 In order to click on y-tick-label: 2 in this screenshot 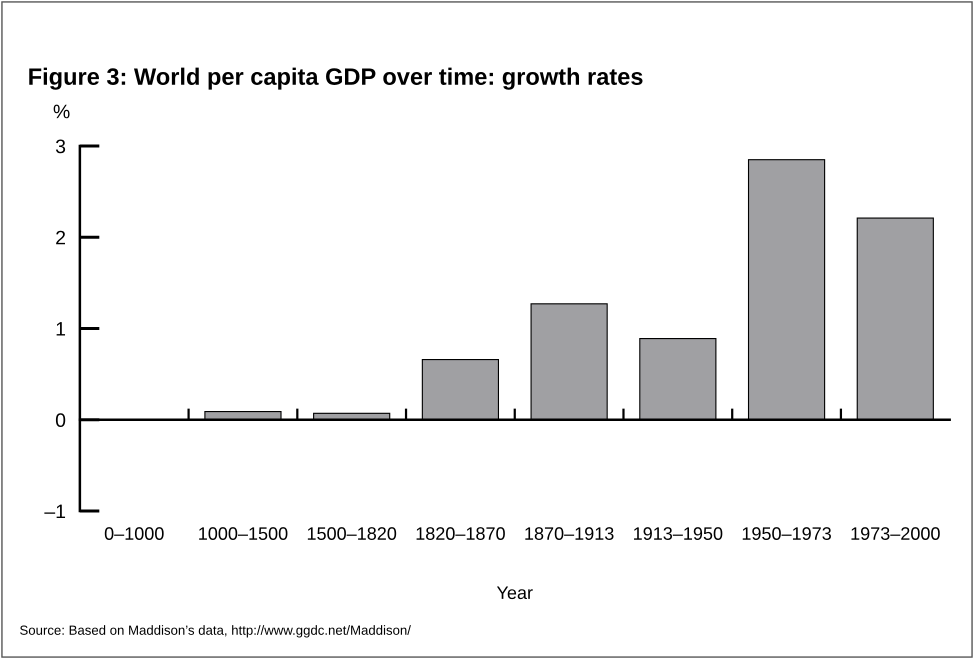, I will do `click(61, 237)`.